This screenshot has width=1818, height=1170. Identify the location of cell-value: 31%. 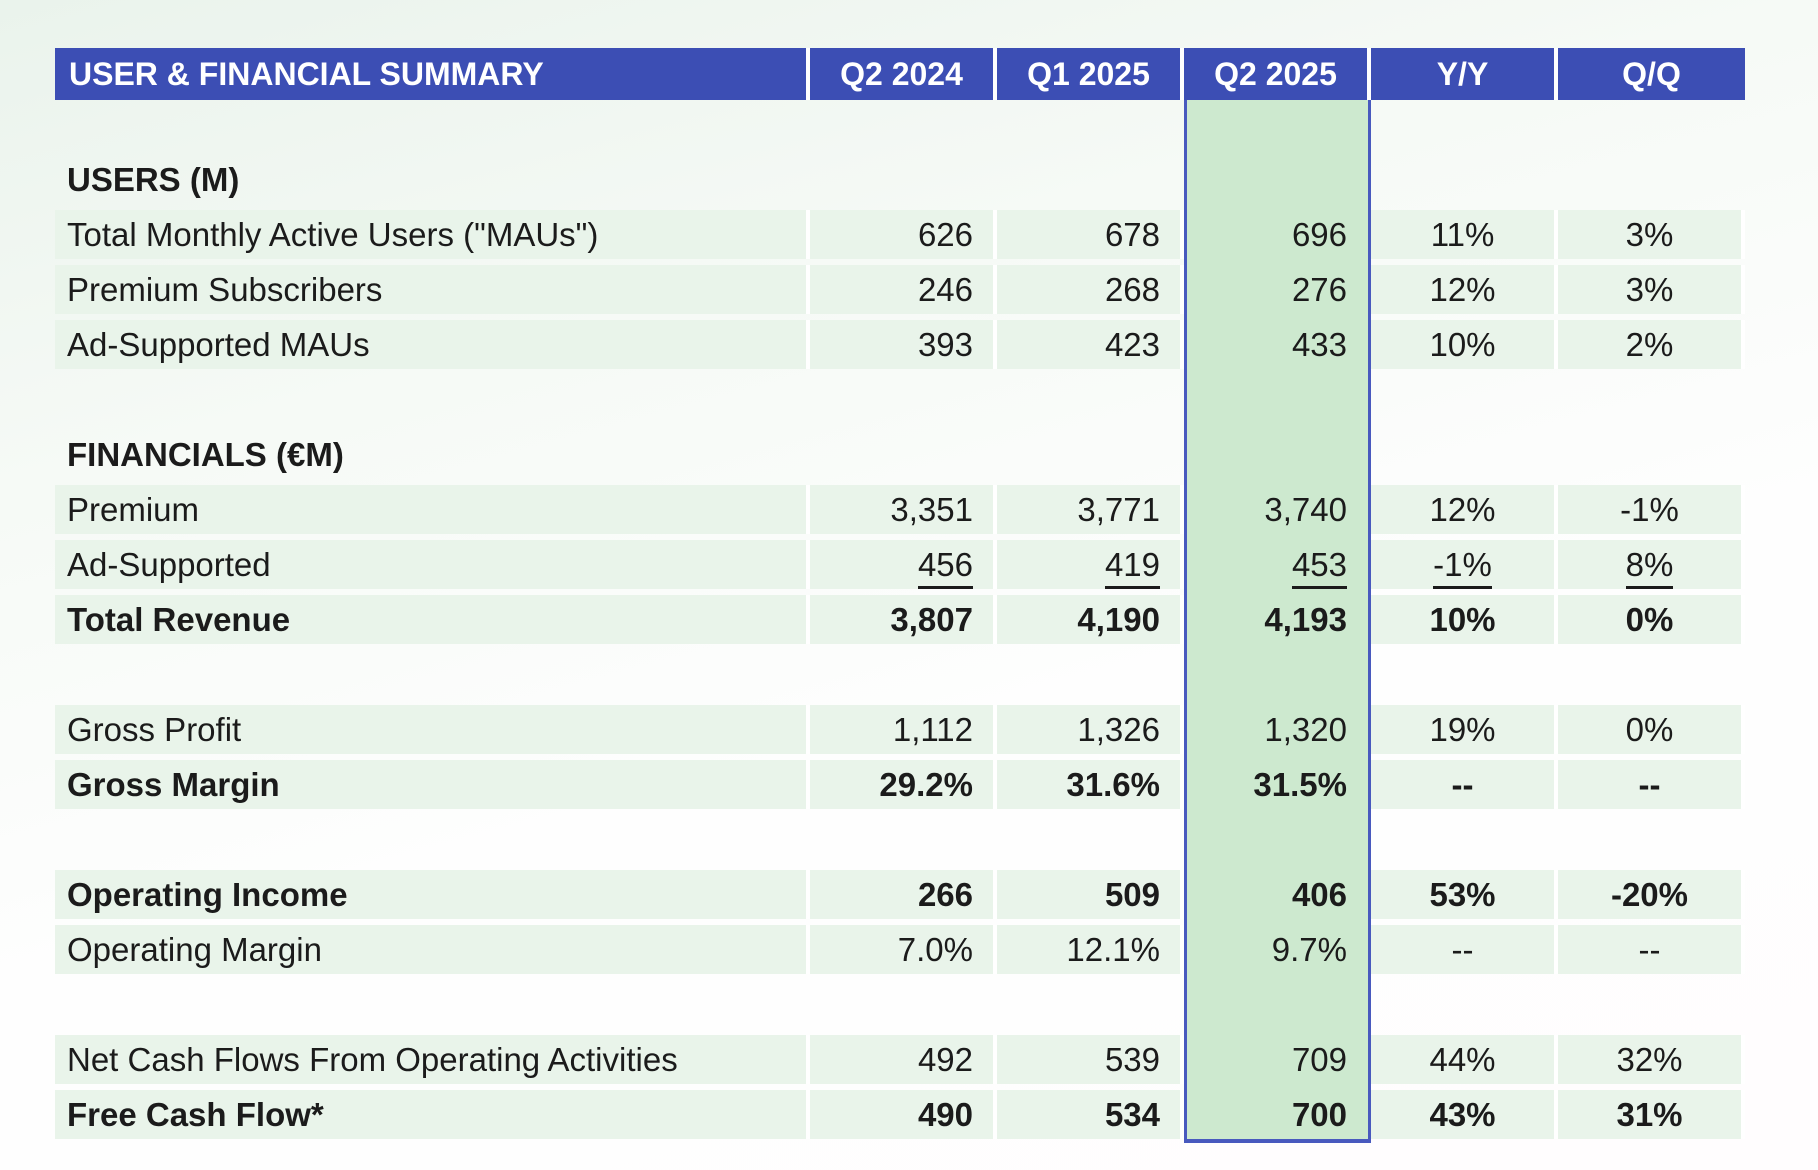
(1651, 1114).